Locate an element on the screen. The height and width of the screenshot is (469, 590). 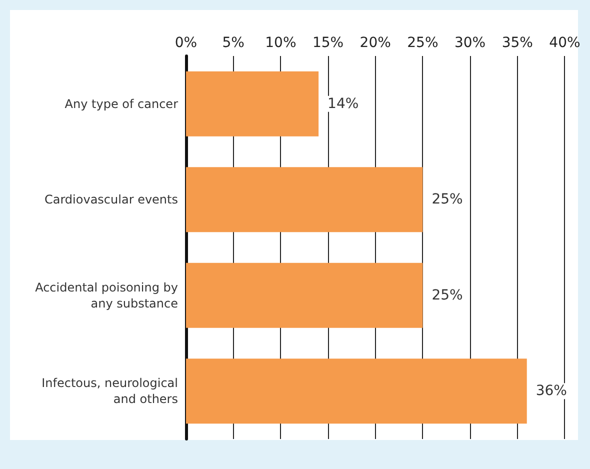
x-tick-label: 25% is located at coordinates (422, 43).